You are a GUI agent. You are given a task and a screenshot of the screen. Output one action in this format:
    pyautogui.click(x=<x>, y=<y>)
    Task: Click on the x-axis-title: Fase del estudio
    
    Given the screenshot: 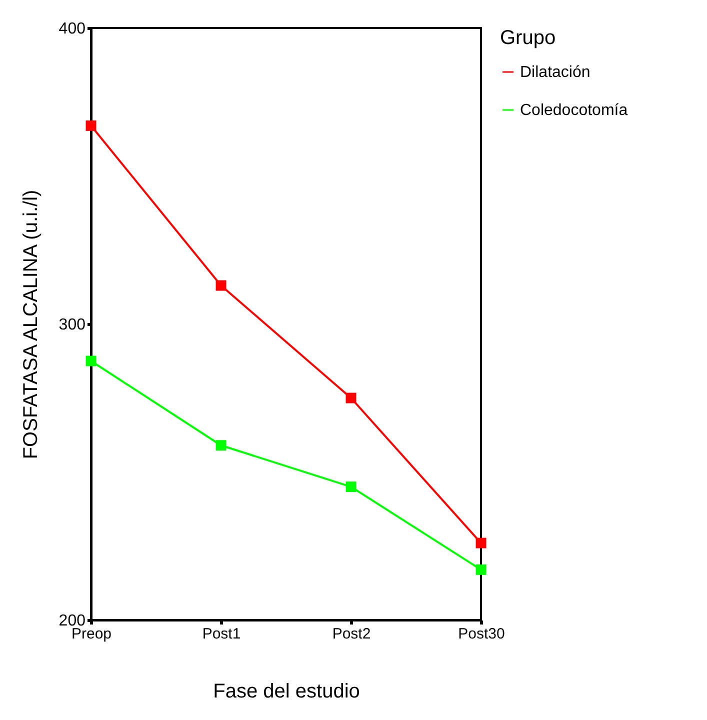 What is the action you would take?
    pyautogui.click(x=286, y=691)
    